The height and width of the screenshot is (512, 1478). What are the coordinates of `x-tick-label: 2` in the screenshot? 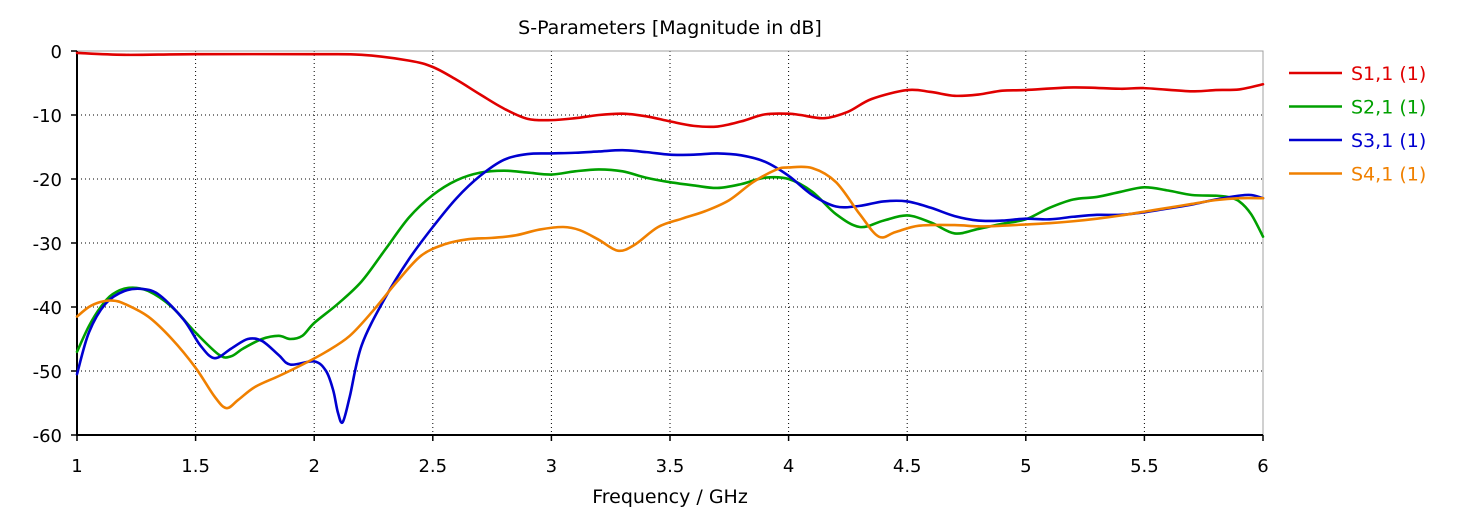 It's located at (313, 466).